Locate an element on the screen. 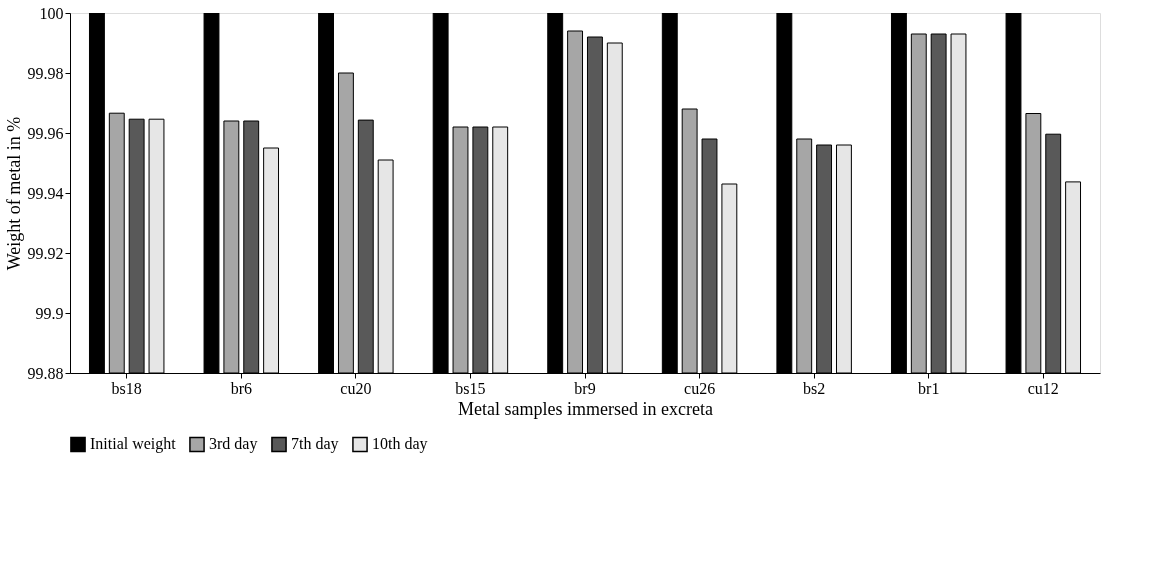 This screenshot has width=1161, height=561. y-tick-label: 99.94 is located at coordinates (45, 193).